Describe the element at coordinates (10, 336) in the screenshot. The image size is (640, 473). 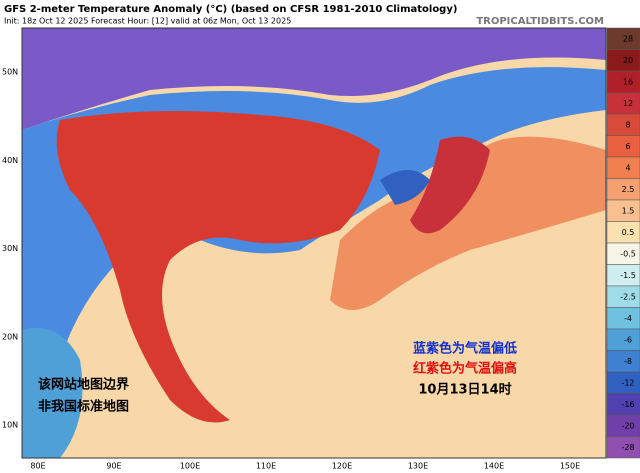
I see `lat-label: 20N` at that location.